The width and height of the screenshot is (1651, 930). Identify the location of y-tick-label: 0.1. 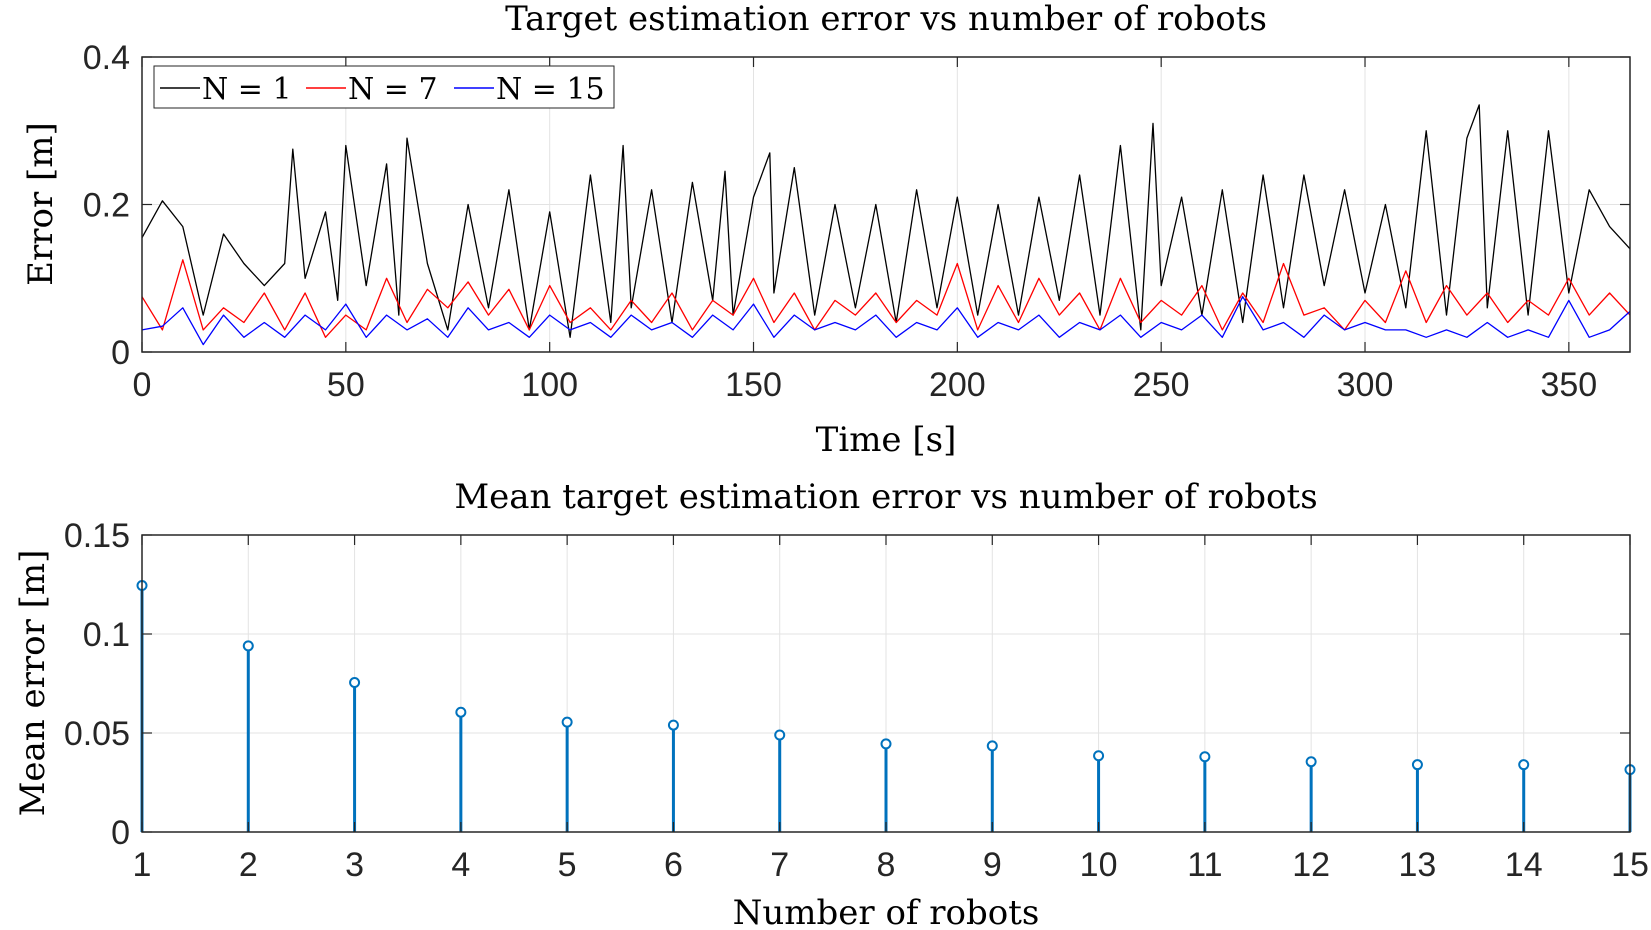
(106, 635).